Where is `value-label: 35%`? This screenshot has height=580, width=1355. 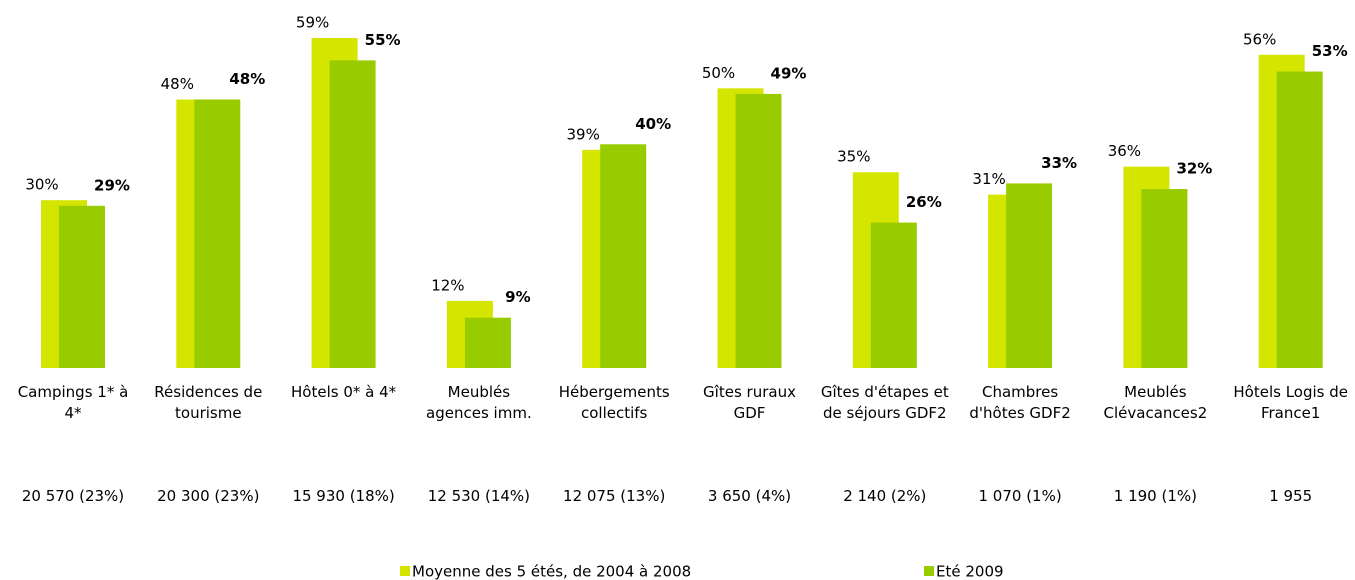 value-label: 35% is located at coordinates (853, 157).